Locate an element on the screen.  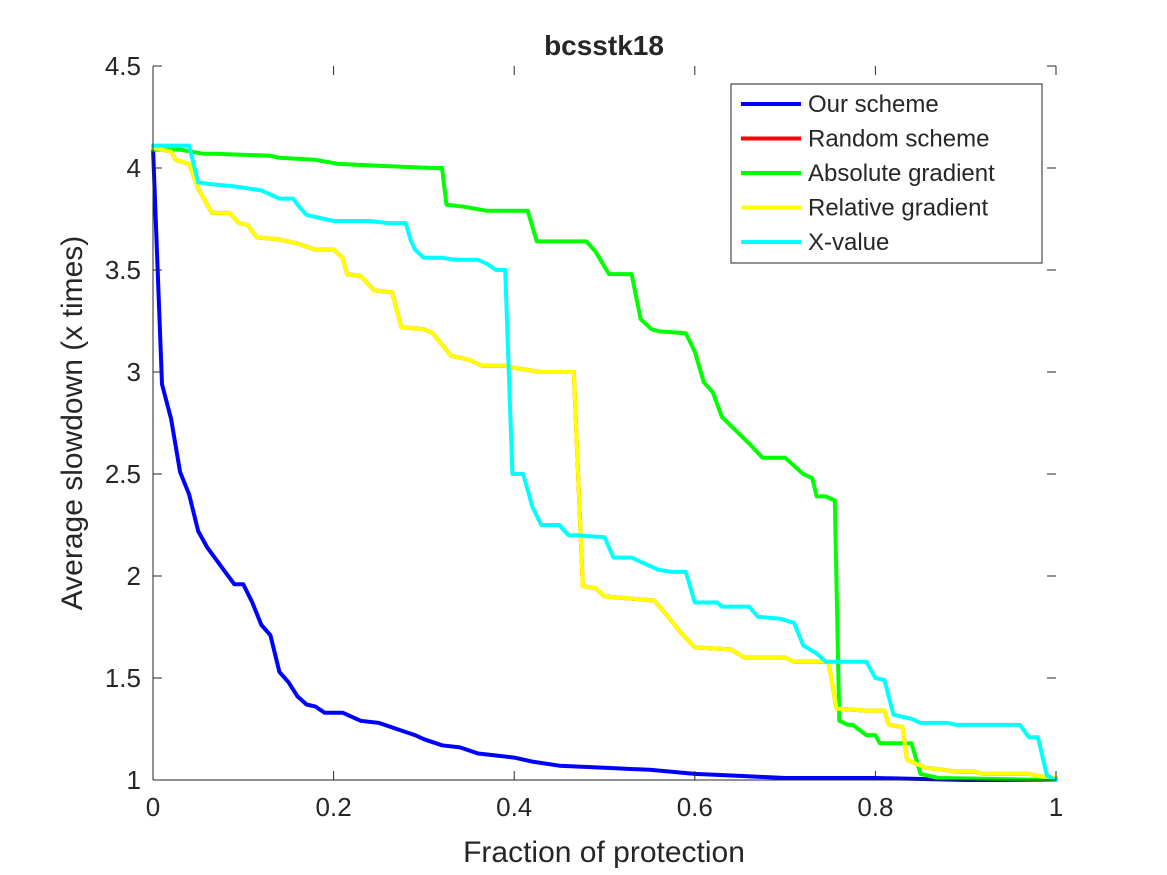
x-tick-label: 0 is located at coordinates (153, 807).